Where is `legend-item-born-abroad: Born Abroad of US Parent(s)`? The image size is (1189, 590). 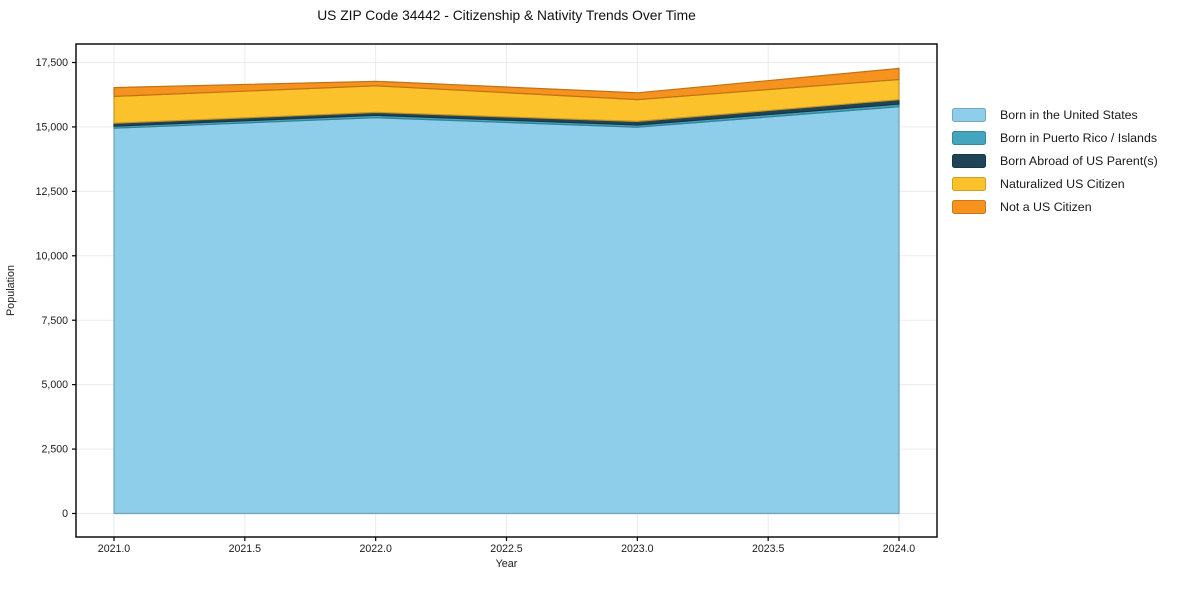 legend-item-born-abroad: Born Abroad of US Parent(s) is located at coordinates (1055, 161).